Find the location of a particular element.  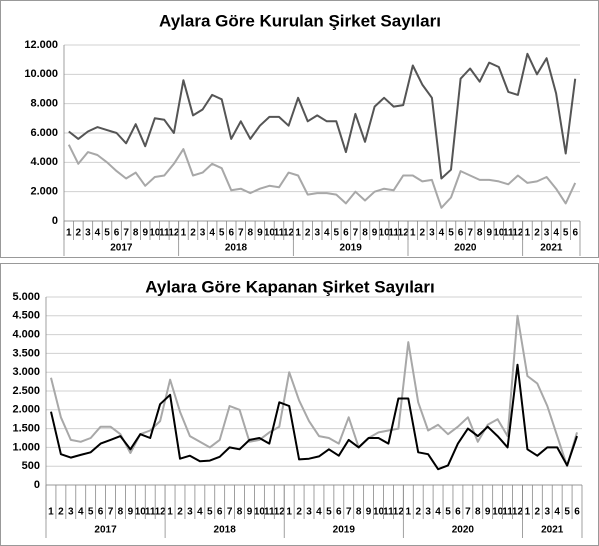

x-group-label: 2020 is located at coordinates (465, 248).